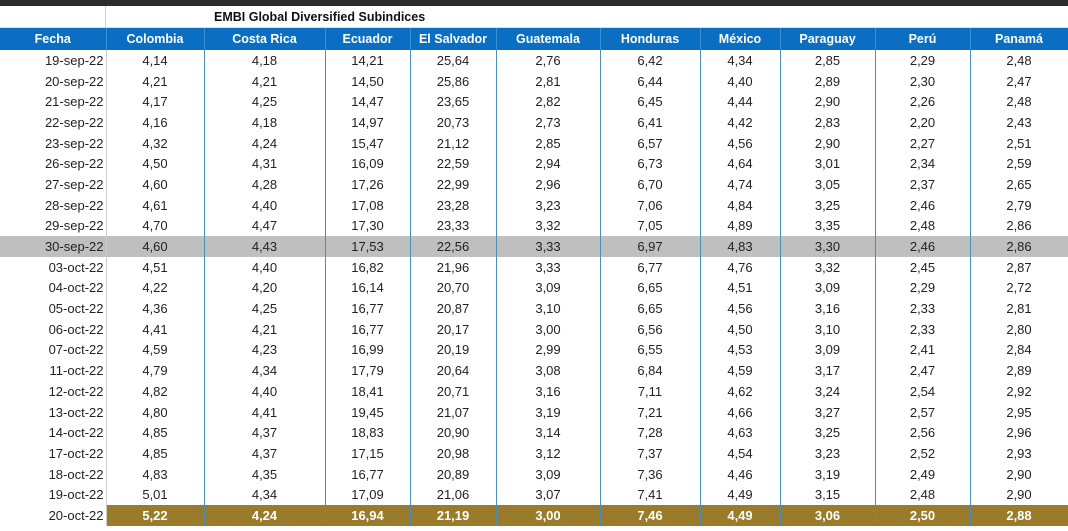 The image size is (1068, 531). Describe the element at coordinates (923, 391) in the screenshot. I see `value-cell: 2,54` at that location.